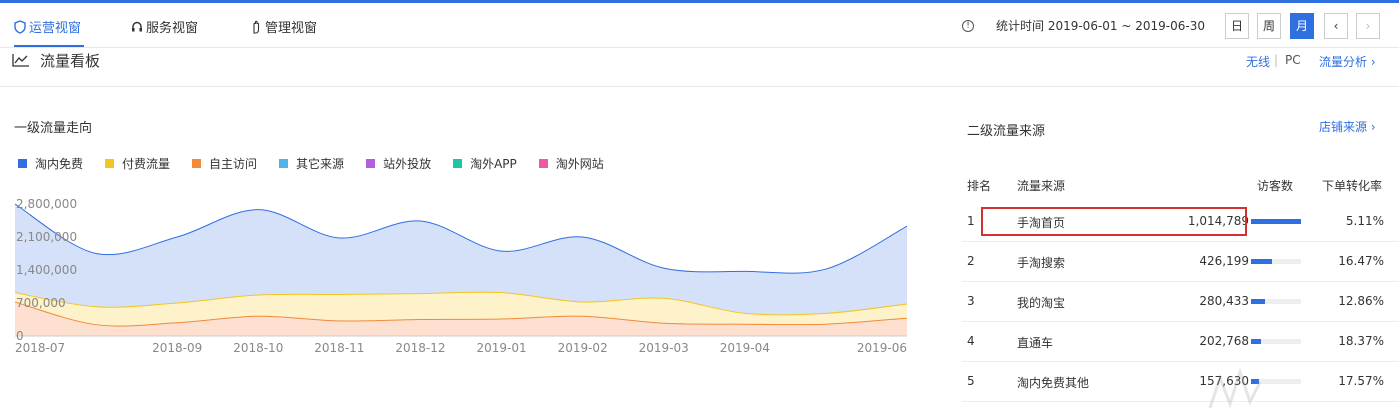  I want to click on headset-icon, so click(137, 26).